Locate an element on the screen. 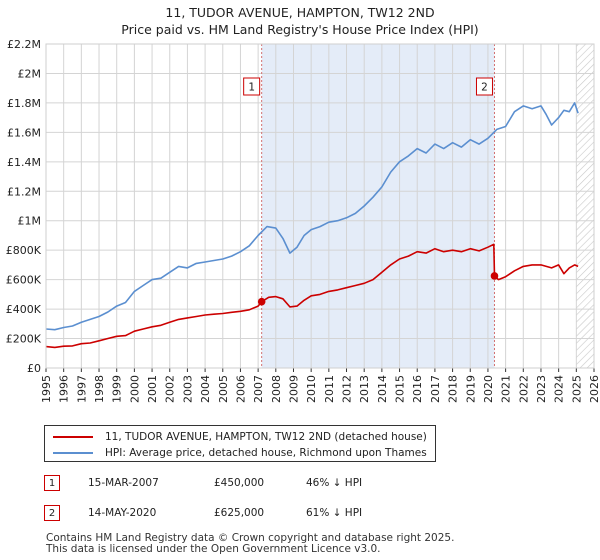 The width and height of the screenshot is (600, 560). x-tick-label: 2015 is located at coordinates (400, 389).